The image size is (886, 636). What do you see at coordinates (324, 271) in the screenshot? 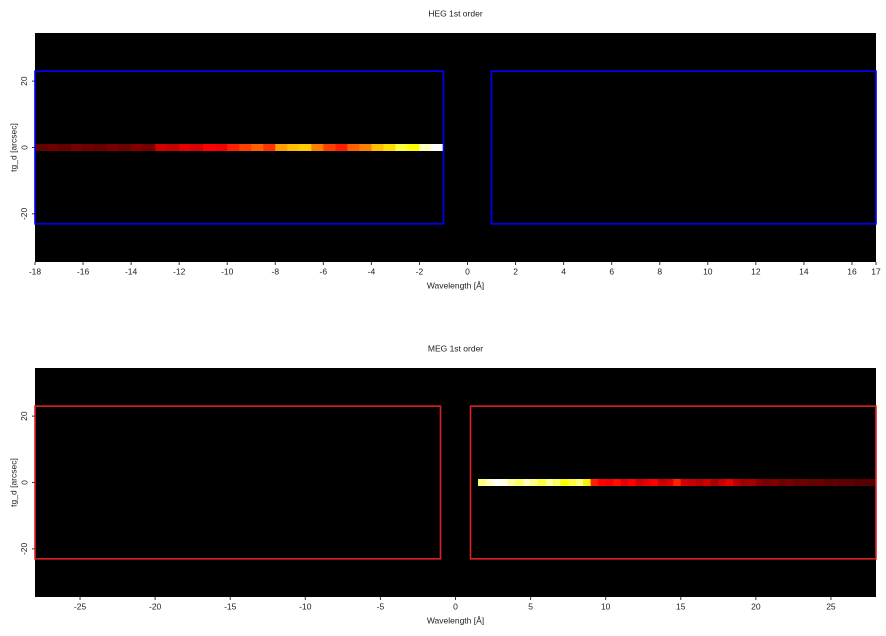
I see `x-tick-label: -6` at bounding box center [324, 271].